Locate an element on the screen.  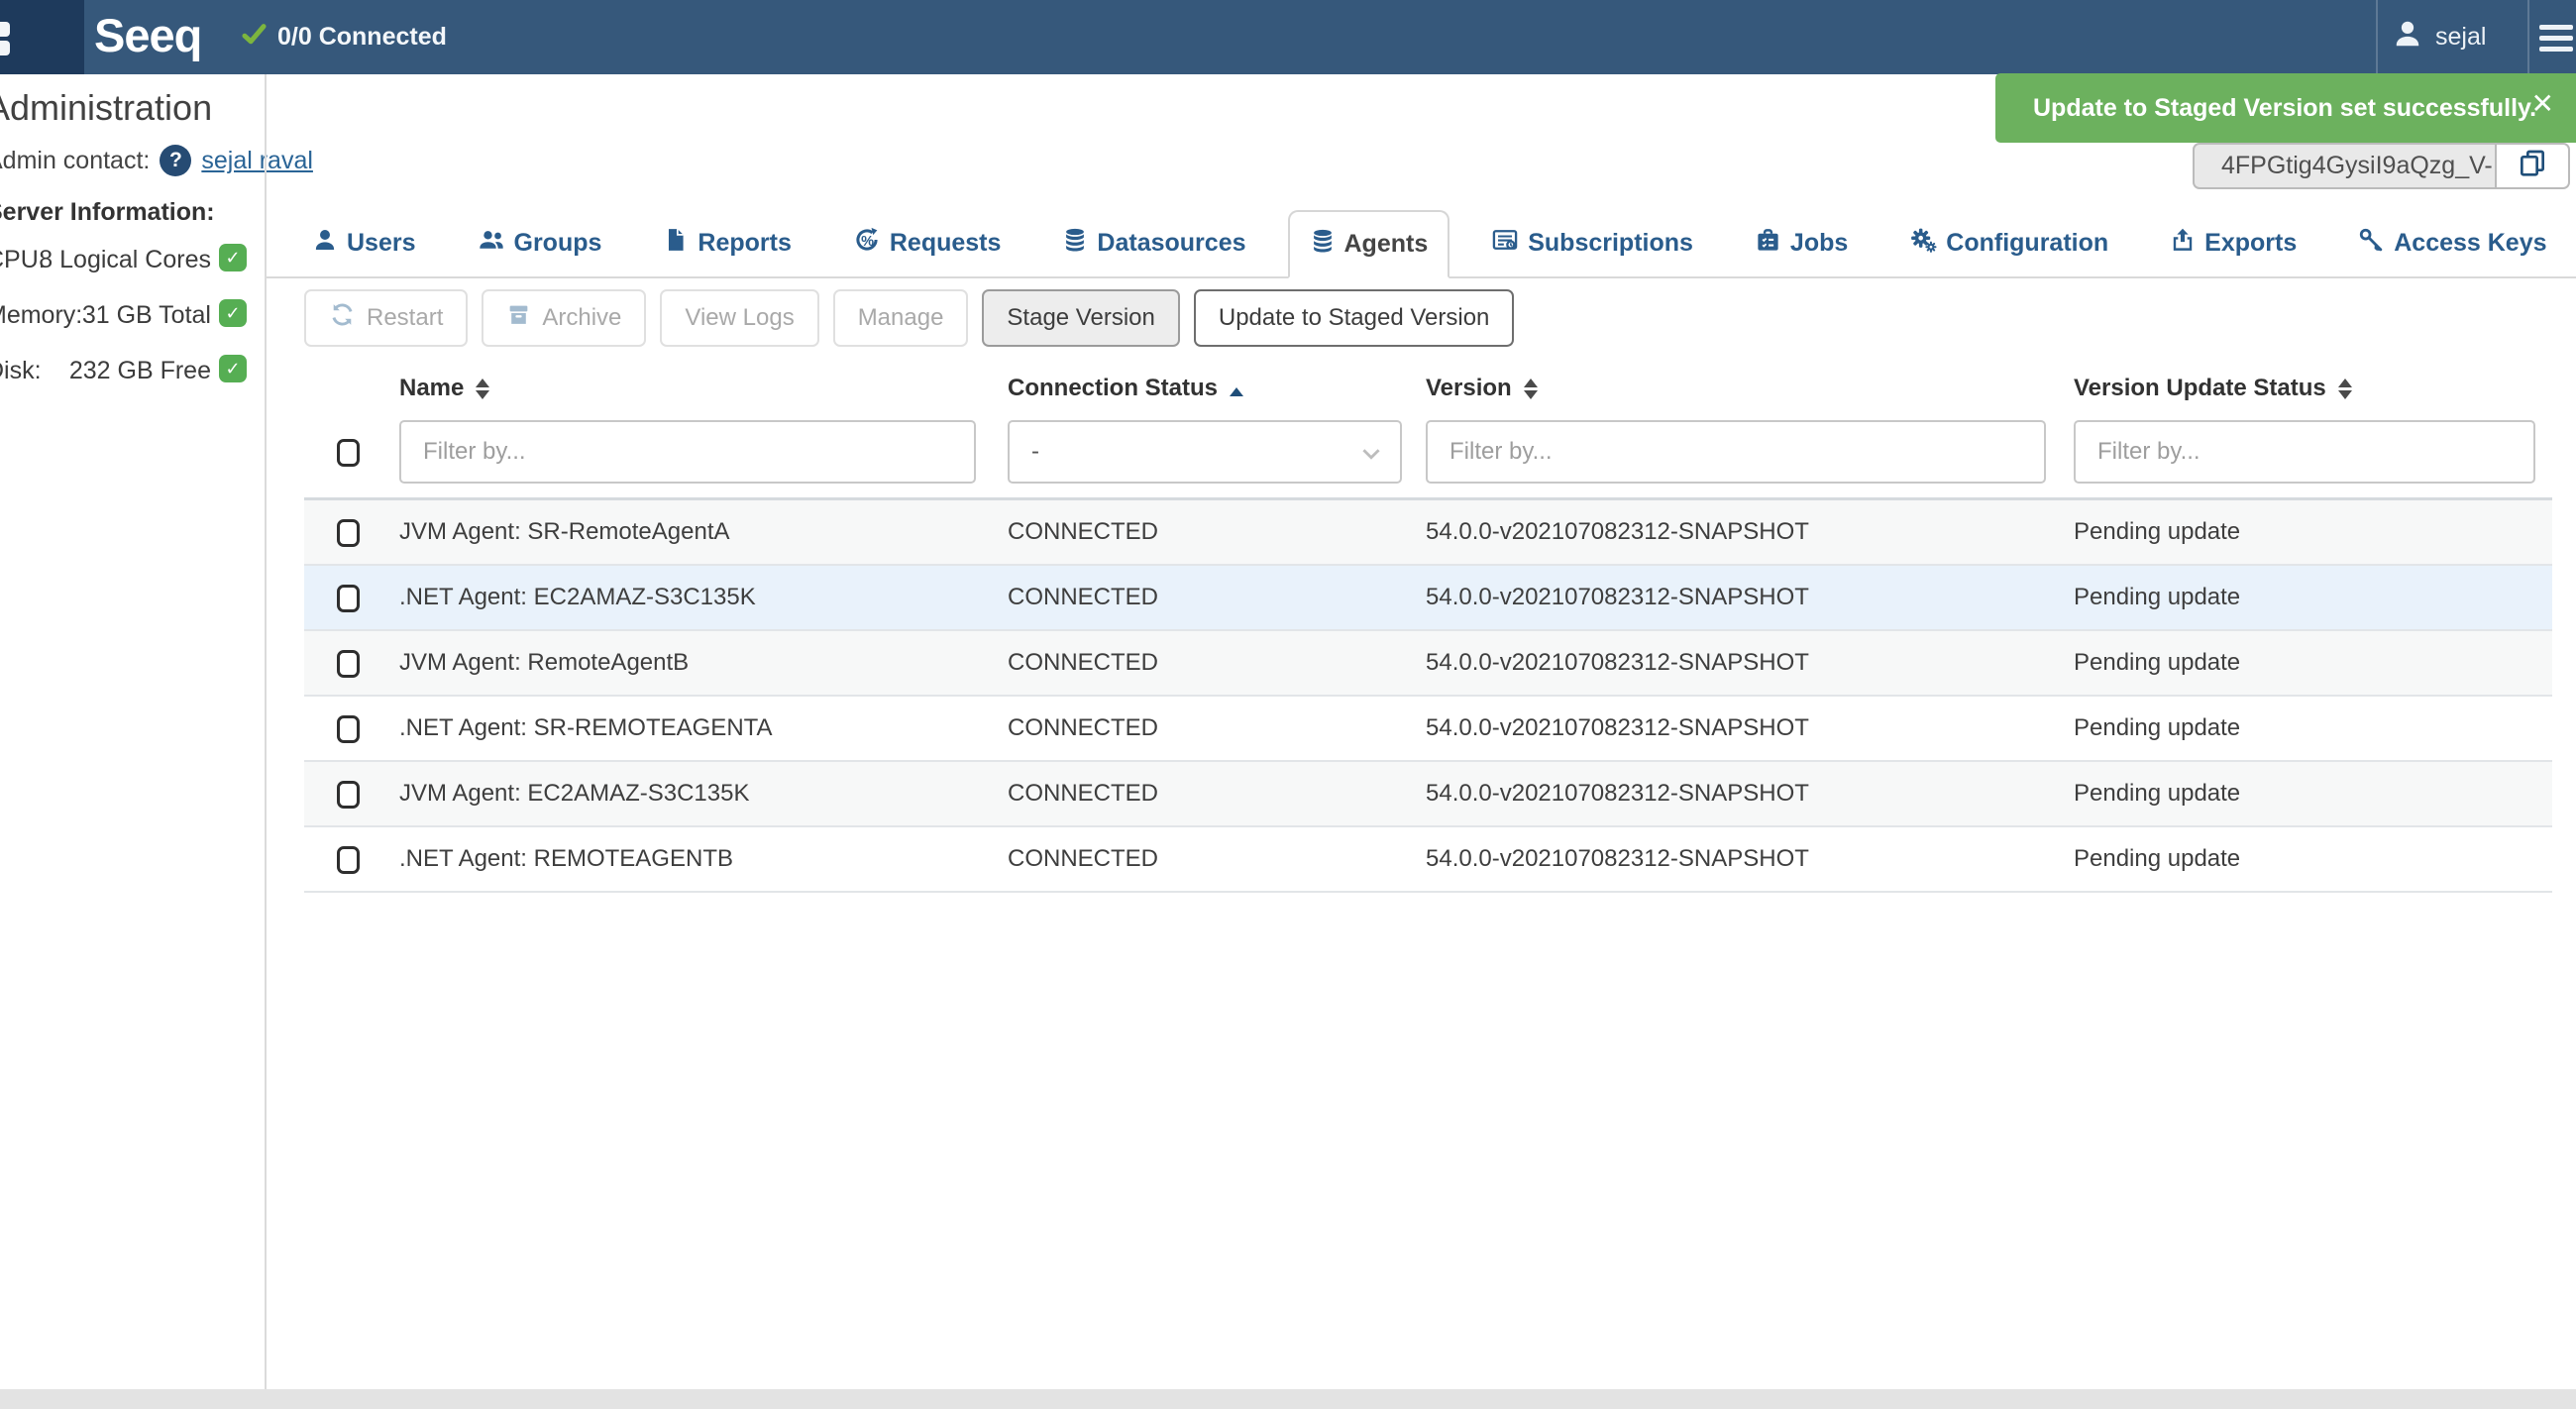
header-label: Connection Status is located at coordinates (1113, 388).